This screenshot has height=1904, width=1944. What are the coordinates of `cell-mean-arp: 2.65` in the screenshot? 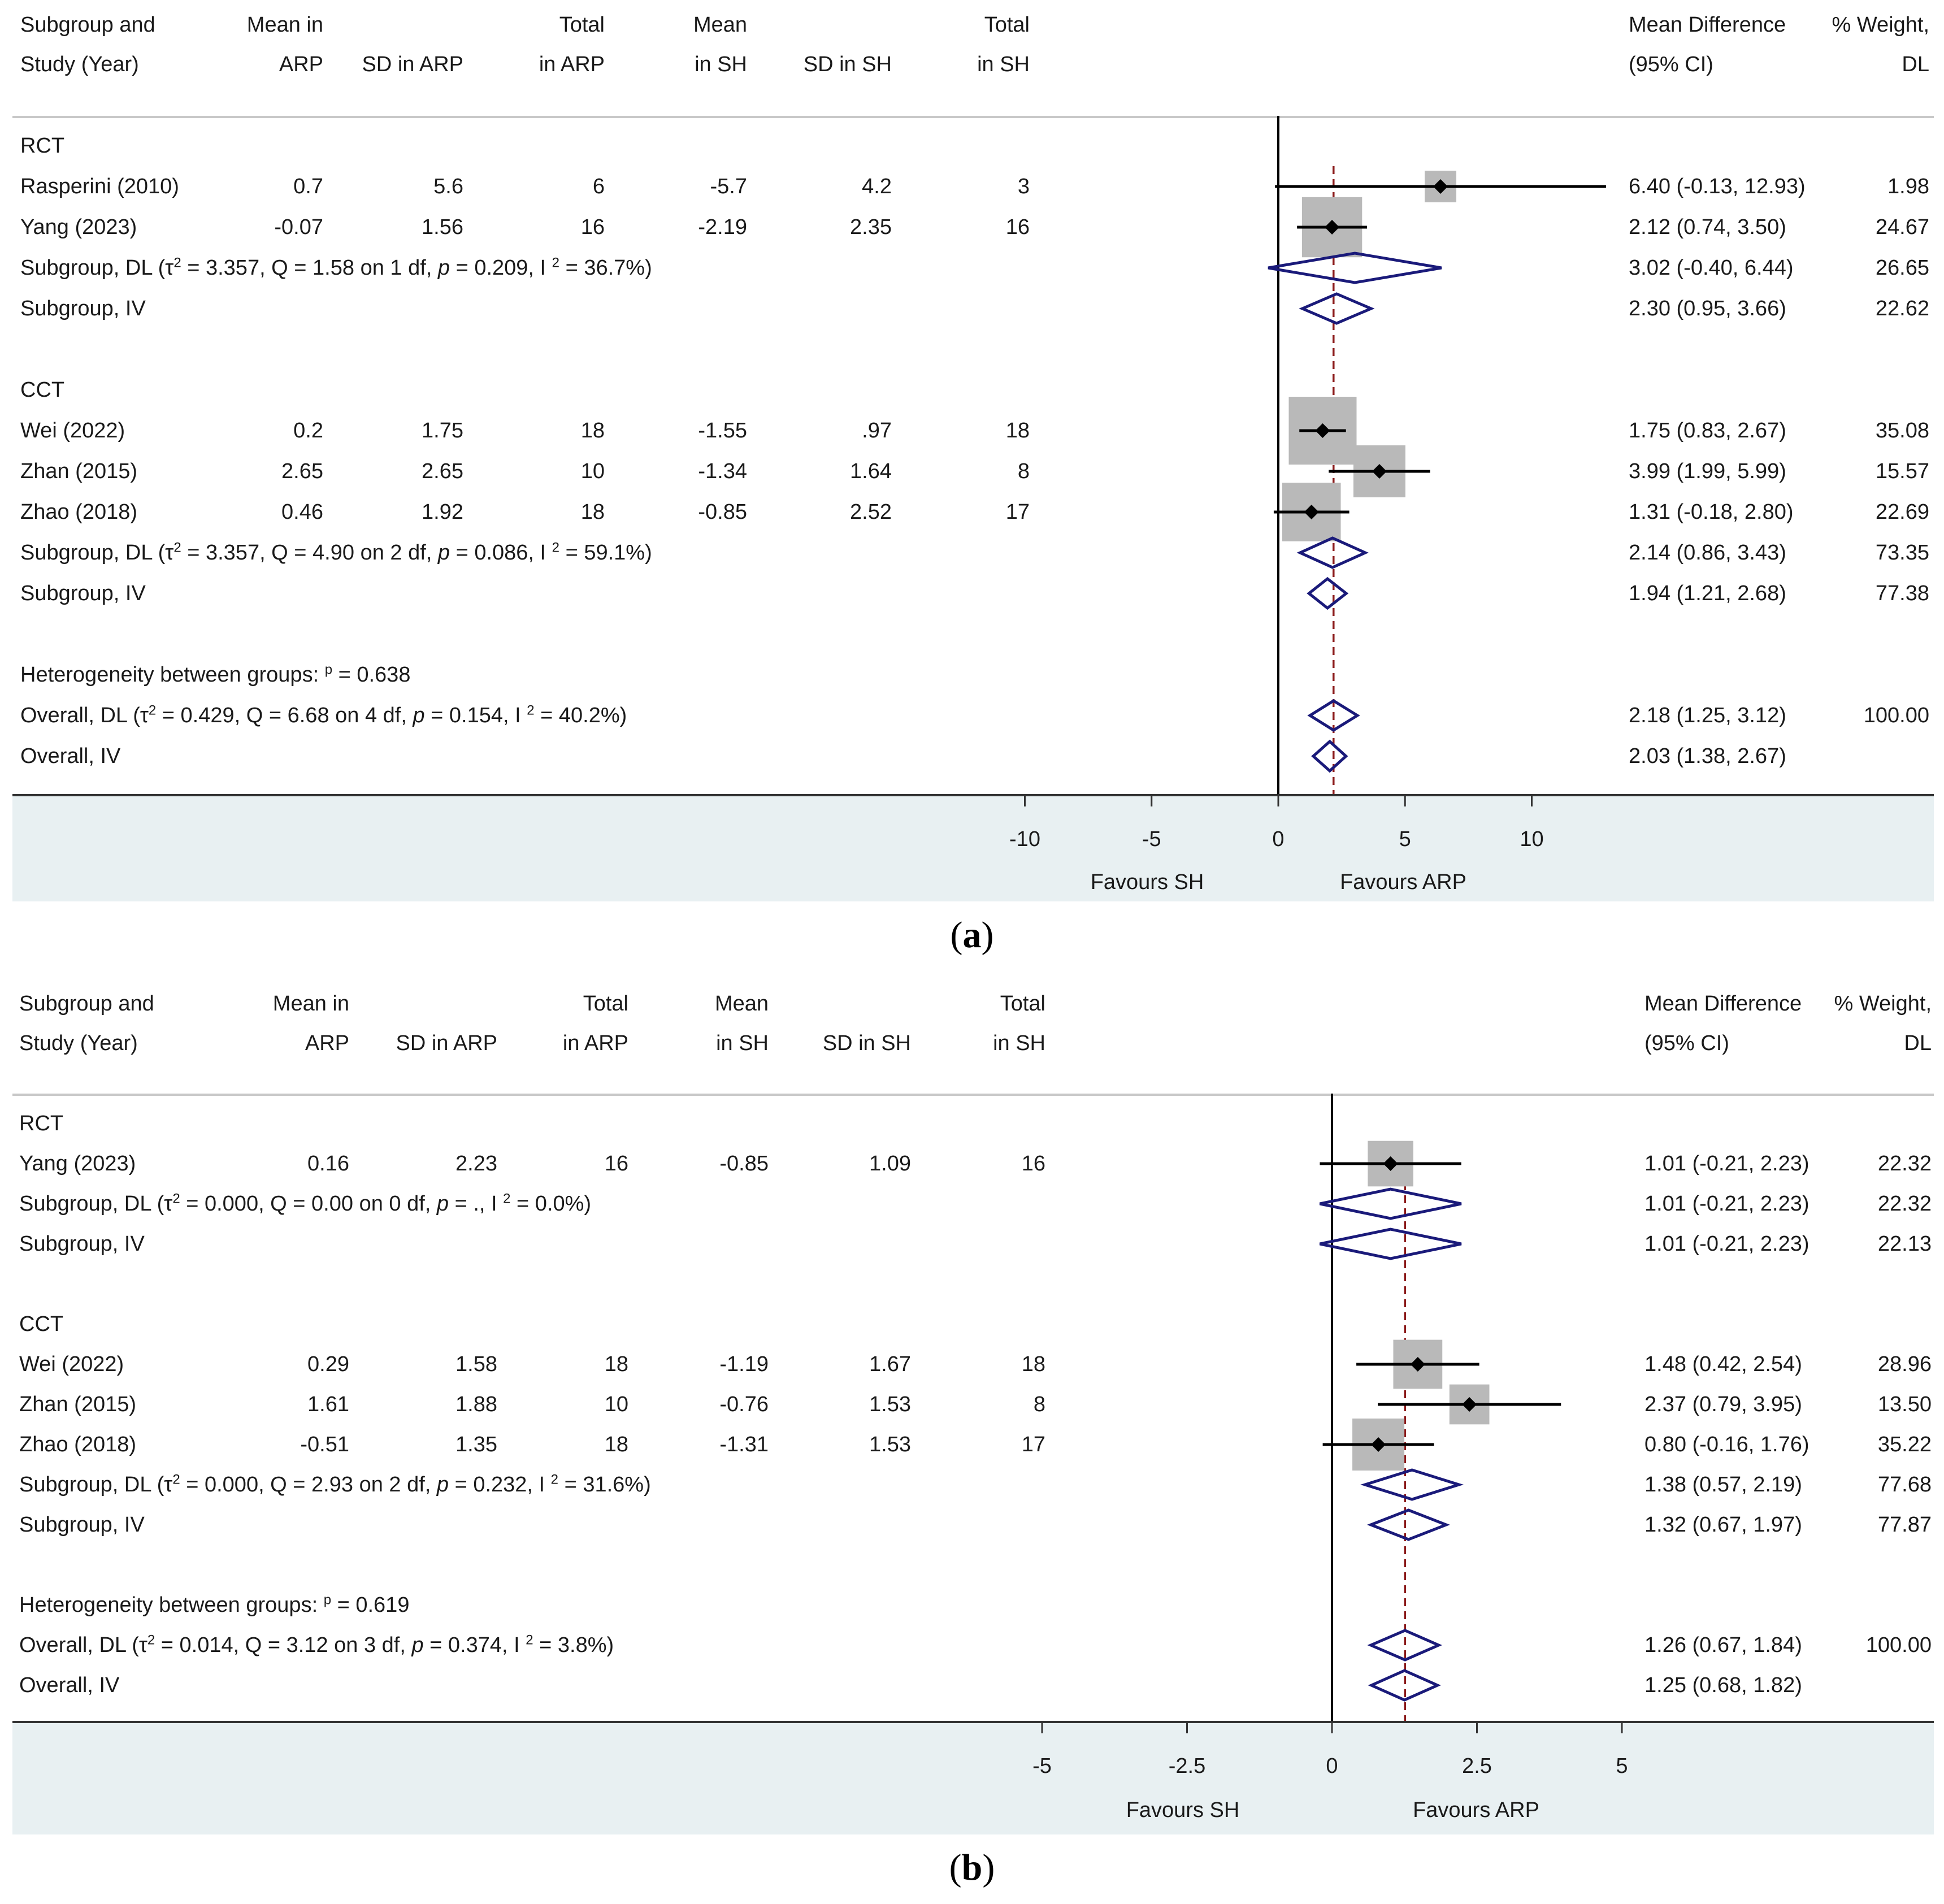 It's located at (302, 471).